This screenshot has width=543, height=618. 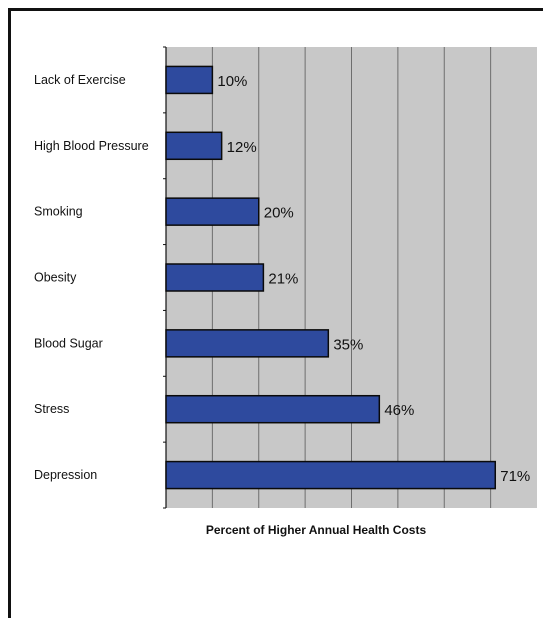 I want to click on category-label: Blood Sugar, so click(x=68, y=343).